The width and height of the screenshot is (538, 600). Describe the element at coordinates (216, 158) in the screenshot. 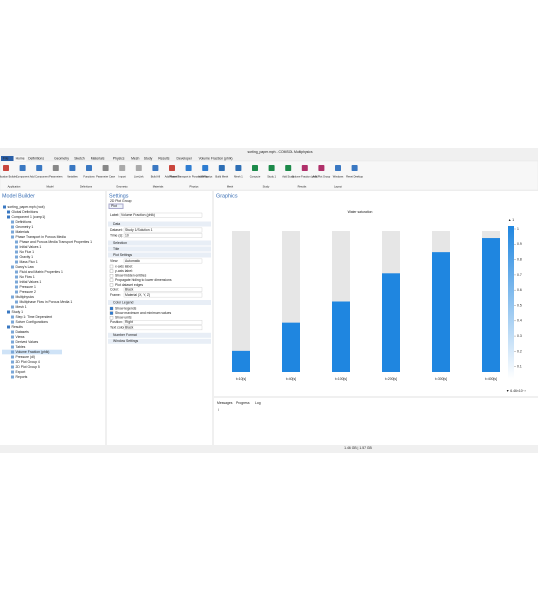

I see `ribbon-tab: Volume Fraction (phlk)` at that location.